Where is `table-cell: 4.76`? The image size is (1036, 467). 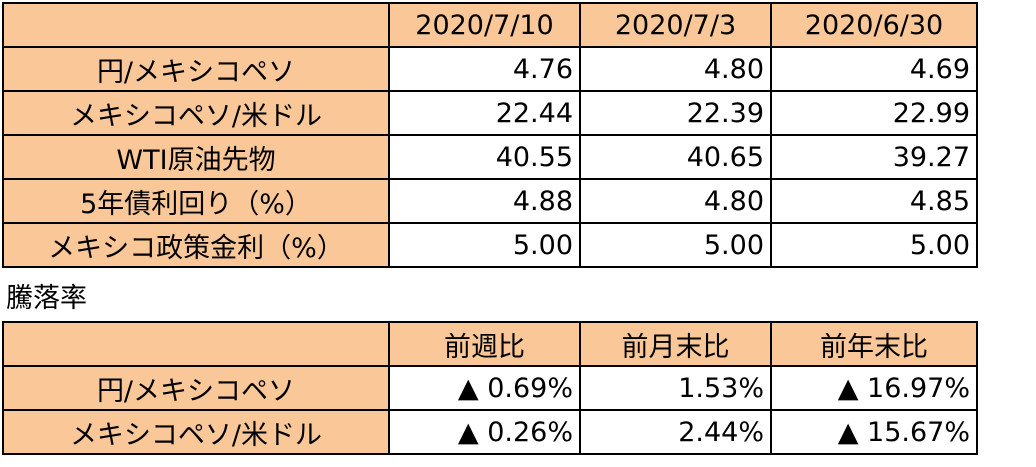 table-cell: 4.76 is located at coordinates (484, 69).